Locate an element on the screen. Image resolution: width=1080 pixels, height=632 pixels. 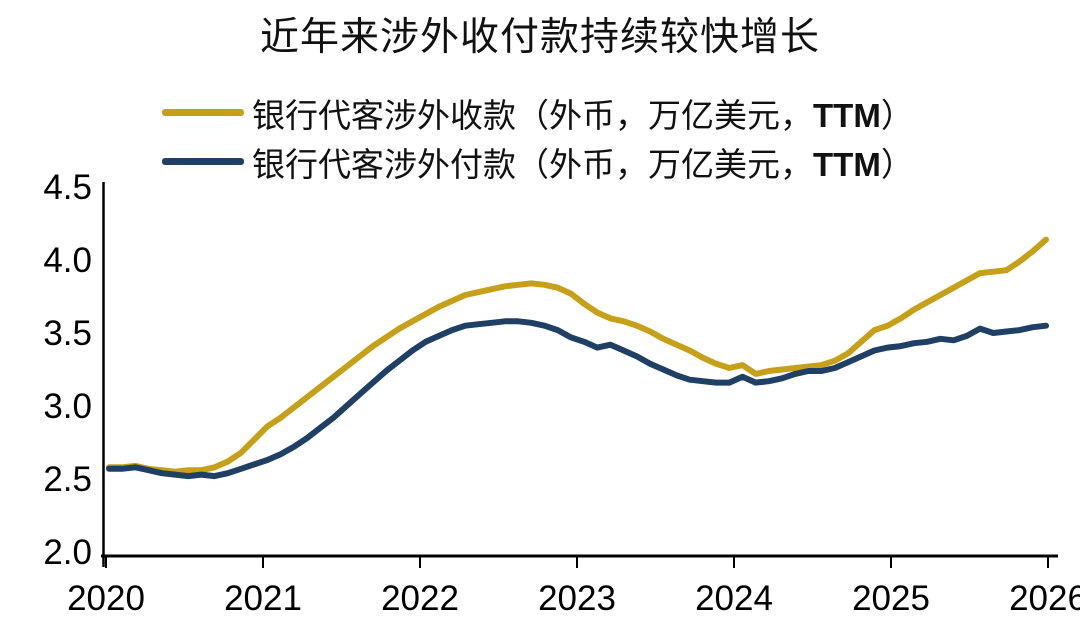
x-tick-label: 2023 is located at coordinates (577, 598).